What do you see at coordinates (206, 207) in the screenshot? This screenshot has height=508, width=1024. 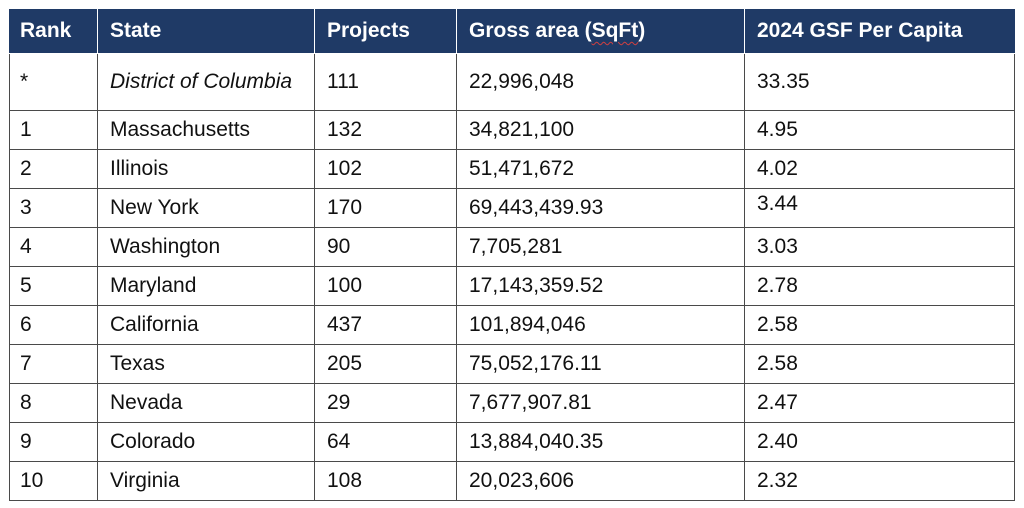 I see `cell-state: New York` at bounding box center [206, 207].